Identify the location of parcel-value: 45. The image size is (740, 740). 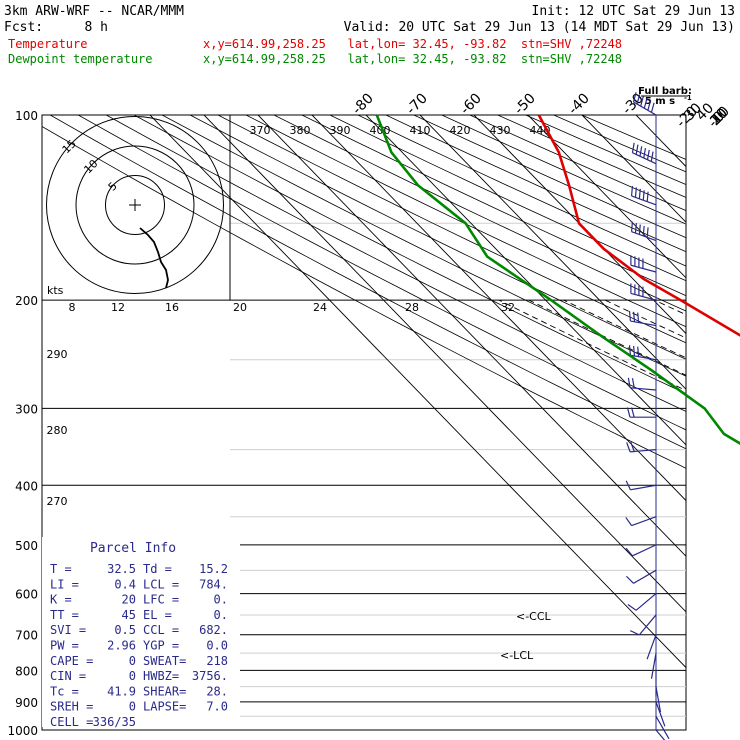
(129, 615).